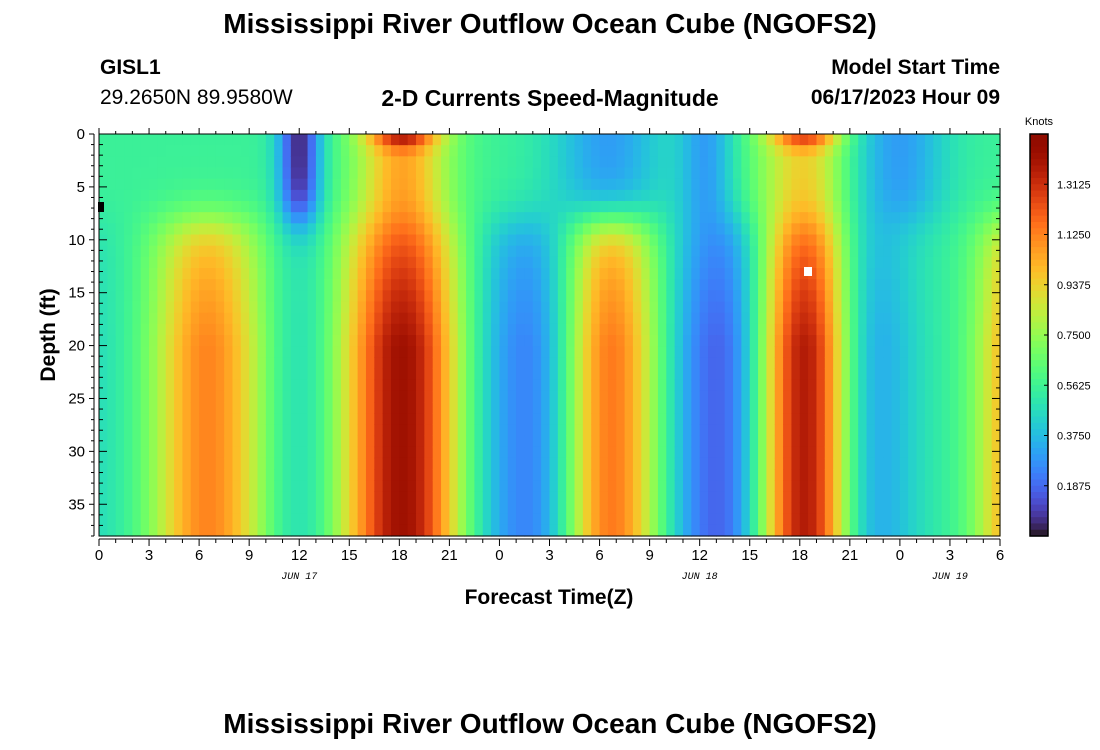 The image size is (1100, 750). What do you see at coordinates (81, 134) in the screenshot?
I see `y-tick-label: 0` at bounding box center [81, 134].